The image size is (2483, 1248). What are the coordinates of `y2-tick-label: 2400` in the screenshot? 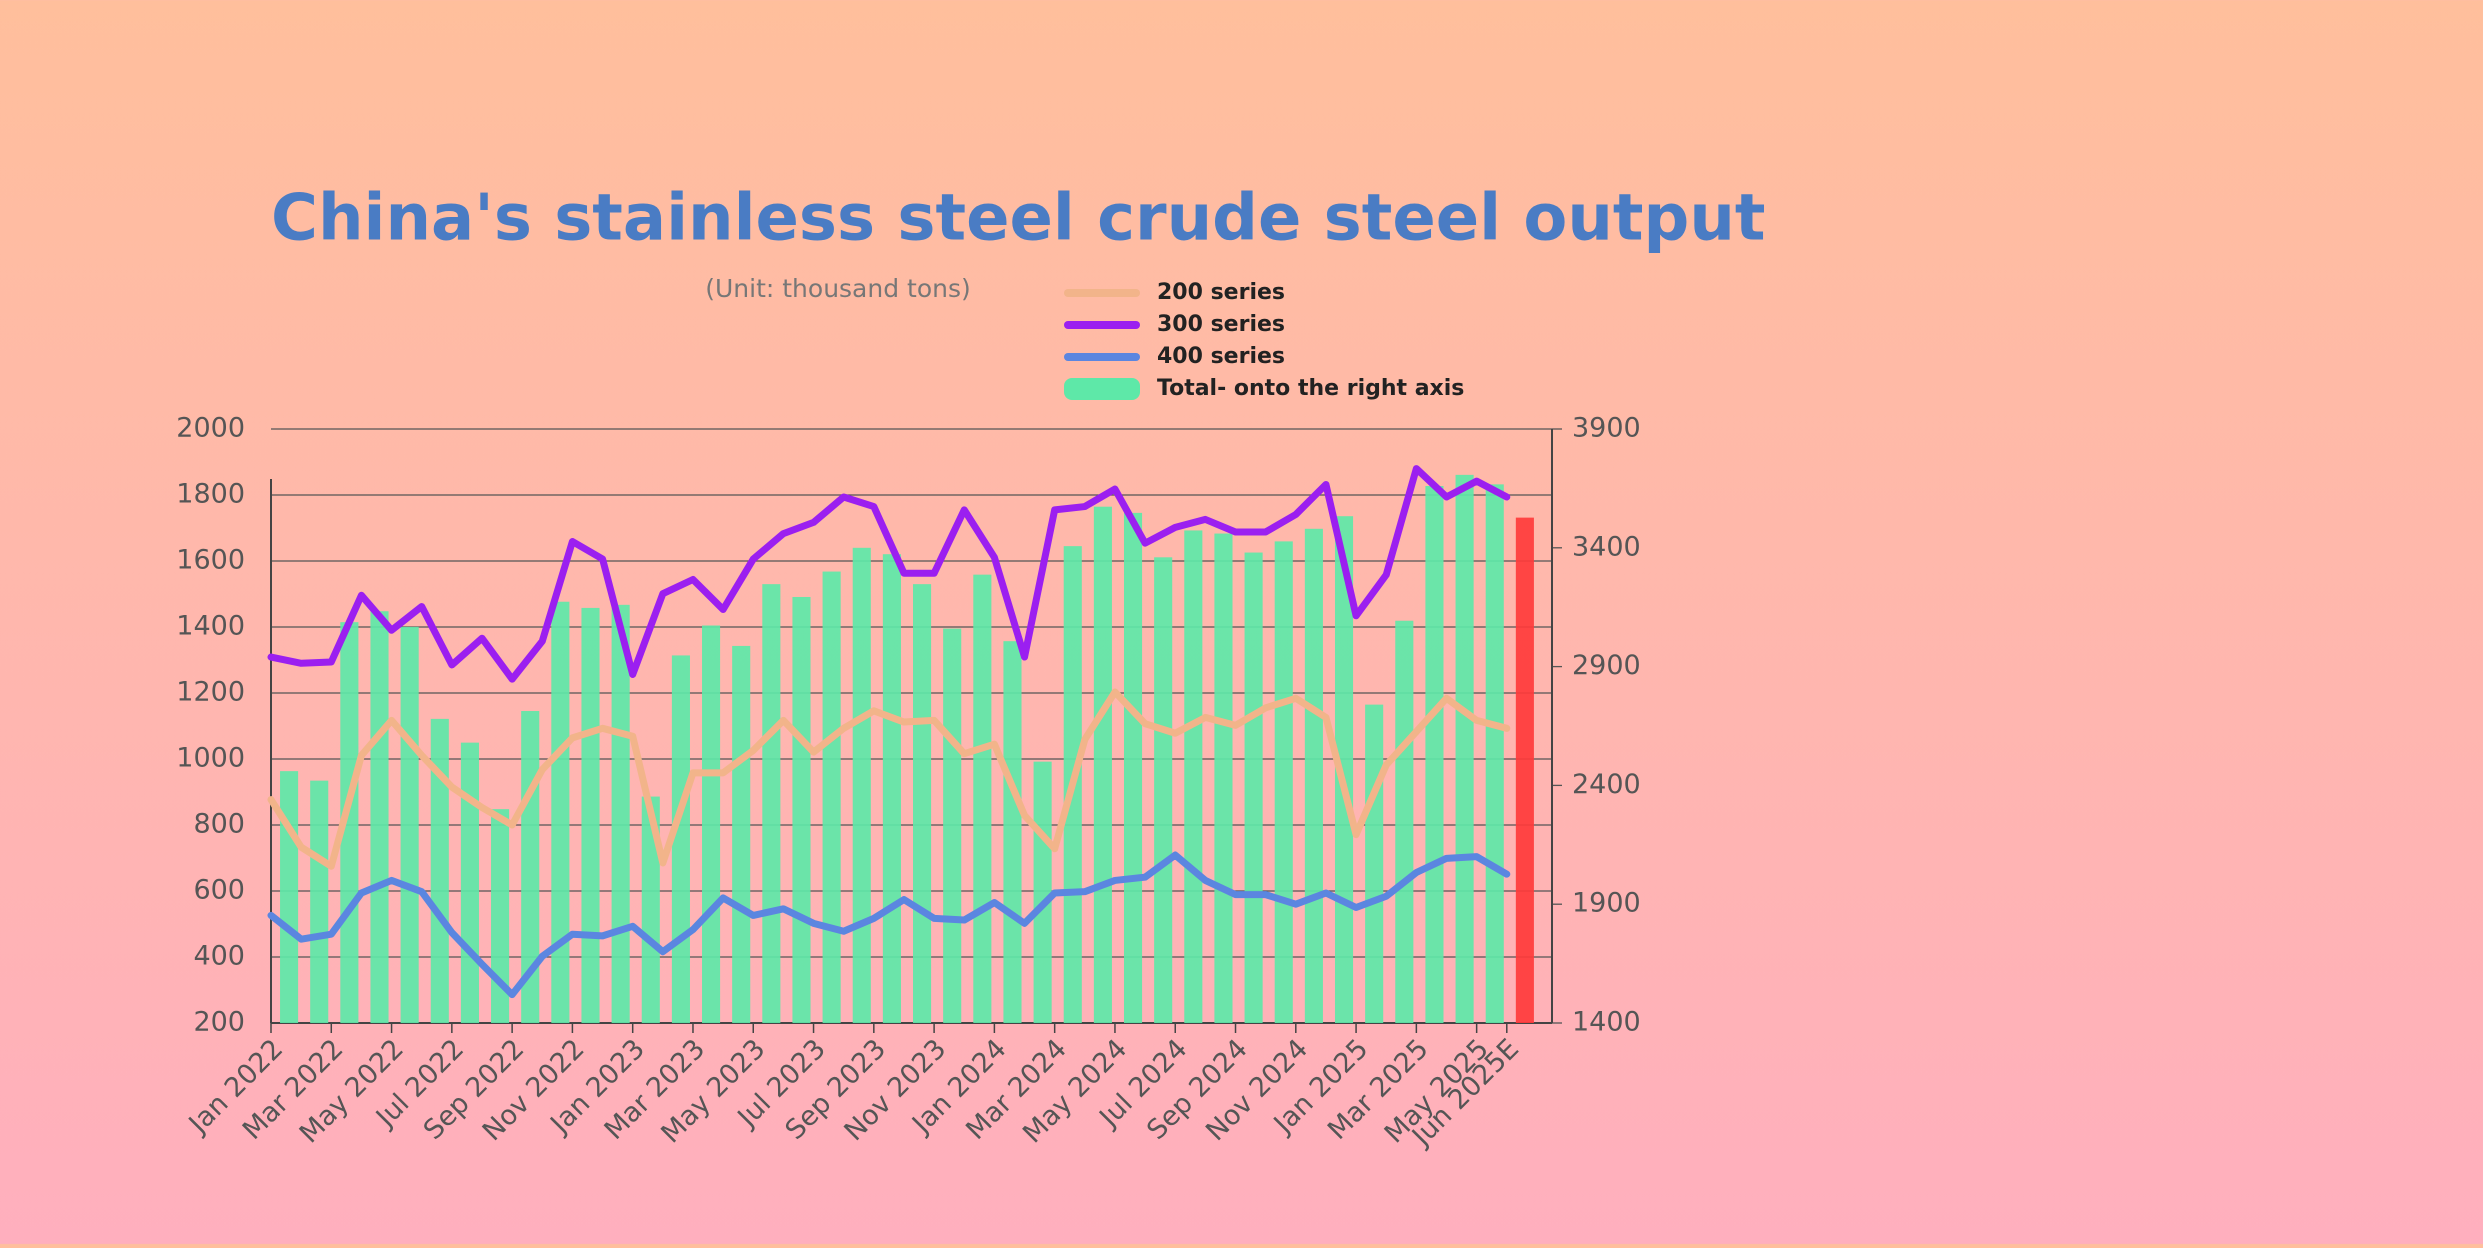 It's located at (1606, 784).